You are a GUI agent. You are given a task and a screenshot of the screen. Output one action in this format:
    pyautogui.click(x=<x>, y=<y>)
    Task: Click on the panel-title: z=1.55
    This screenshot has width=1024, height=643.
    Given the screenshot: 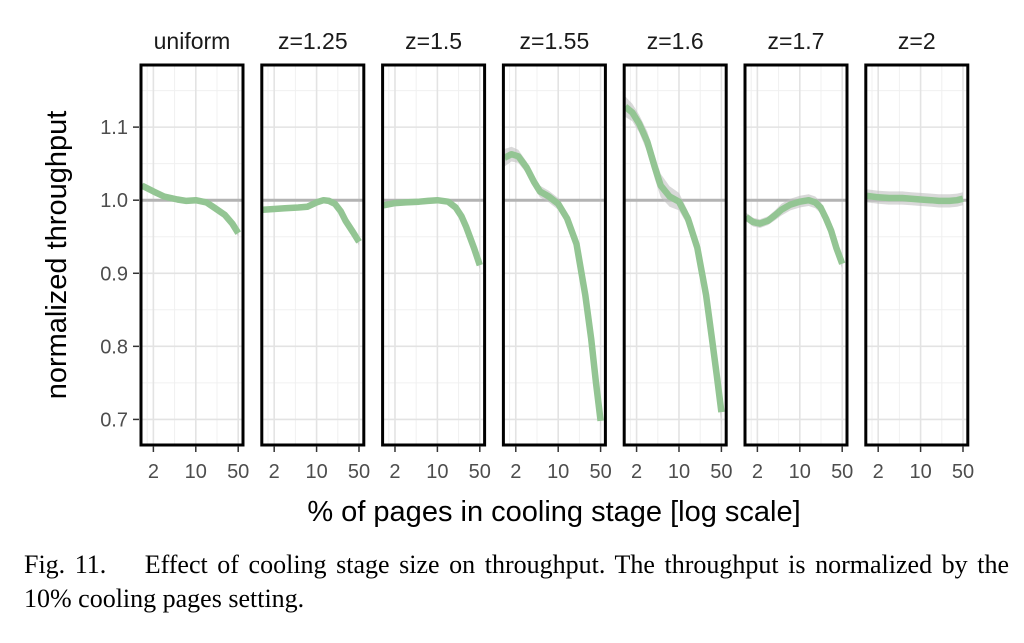 What is the action you would take?
    pyautogui.click(x=555, y=41)
    